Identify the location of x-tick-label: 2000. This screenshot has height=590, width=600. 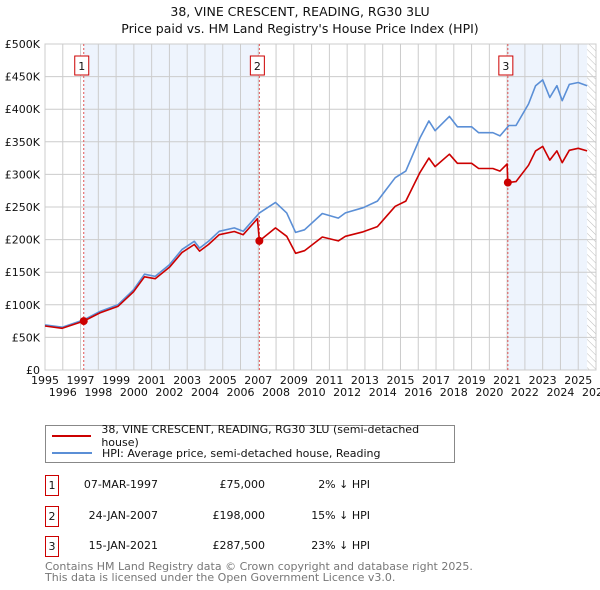
(134, 392).